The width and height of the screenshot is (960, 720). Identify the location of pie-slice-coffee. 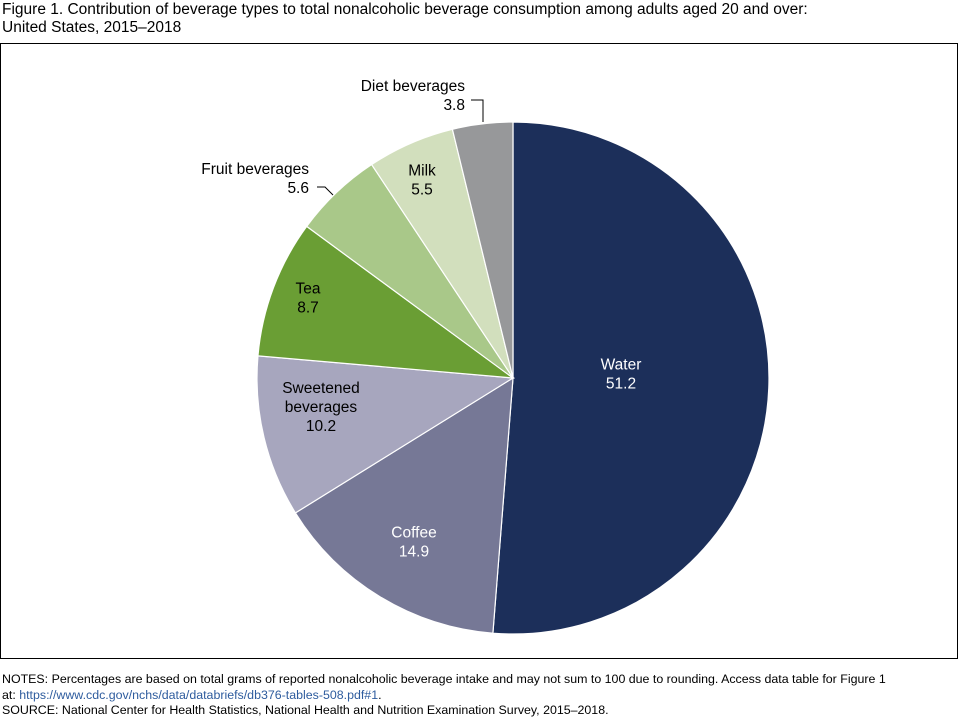
(404, 505).